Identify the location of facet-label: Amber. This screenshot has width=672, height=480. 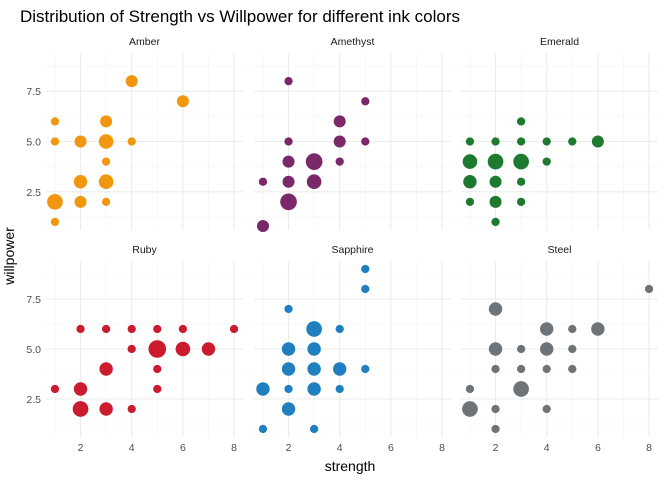
(144, 42).